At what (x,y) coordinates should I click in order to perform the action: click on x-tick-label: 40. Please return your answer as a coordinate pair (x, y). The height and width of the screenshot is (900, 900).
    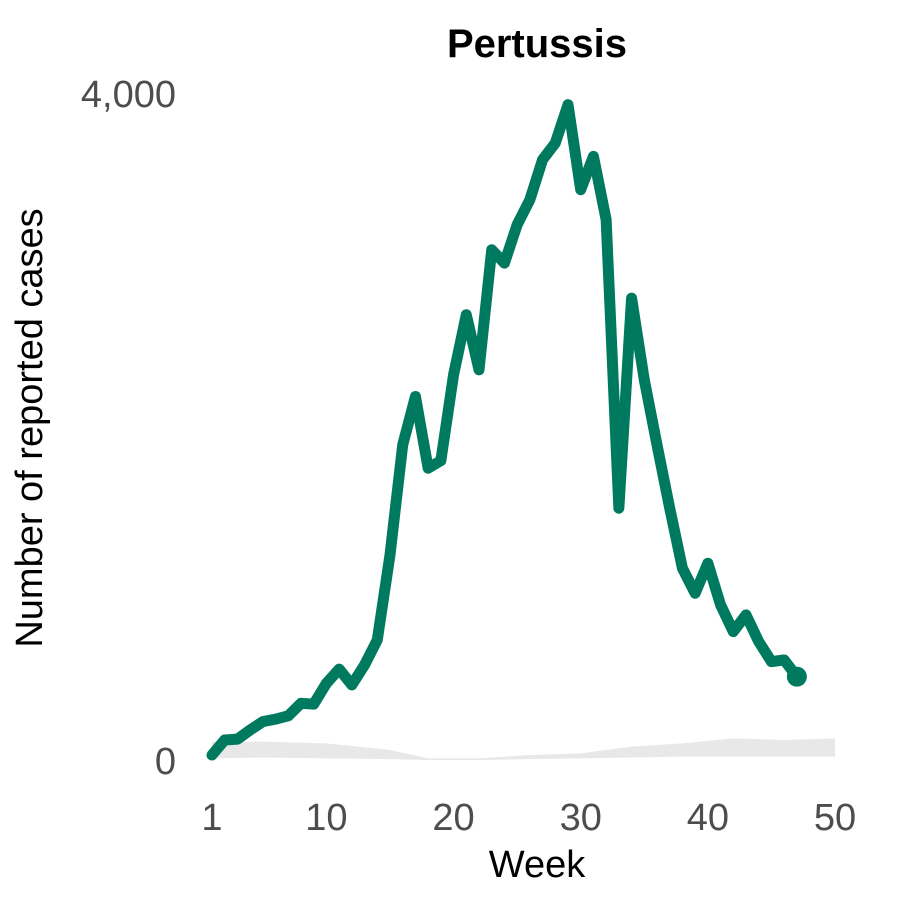
    Looking at the image, I should click on (708, 818).